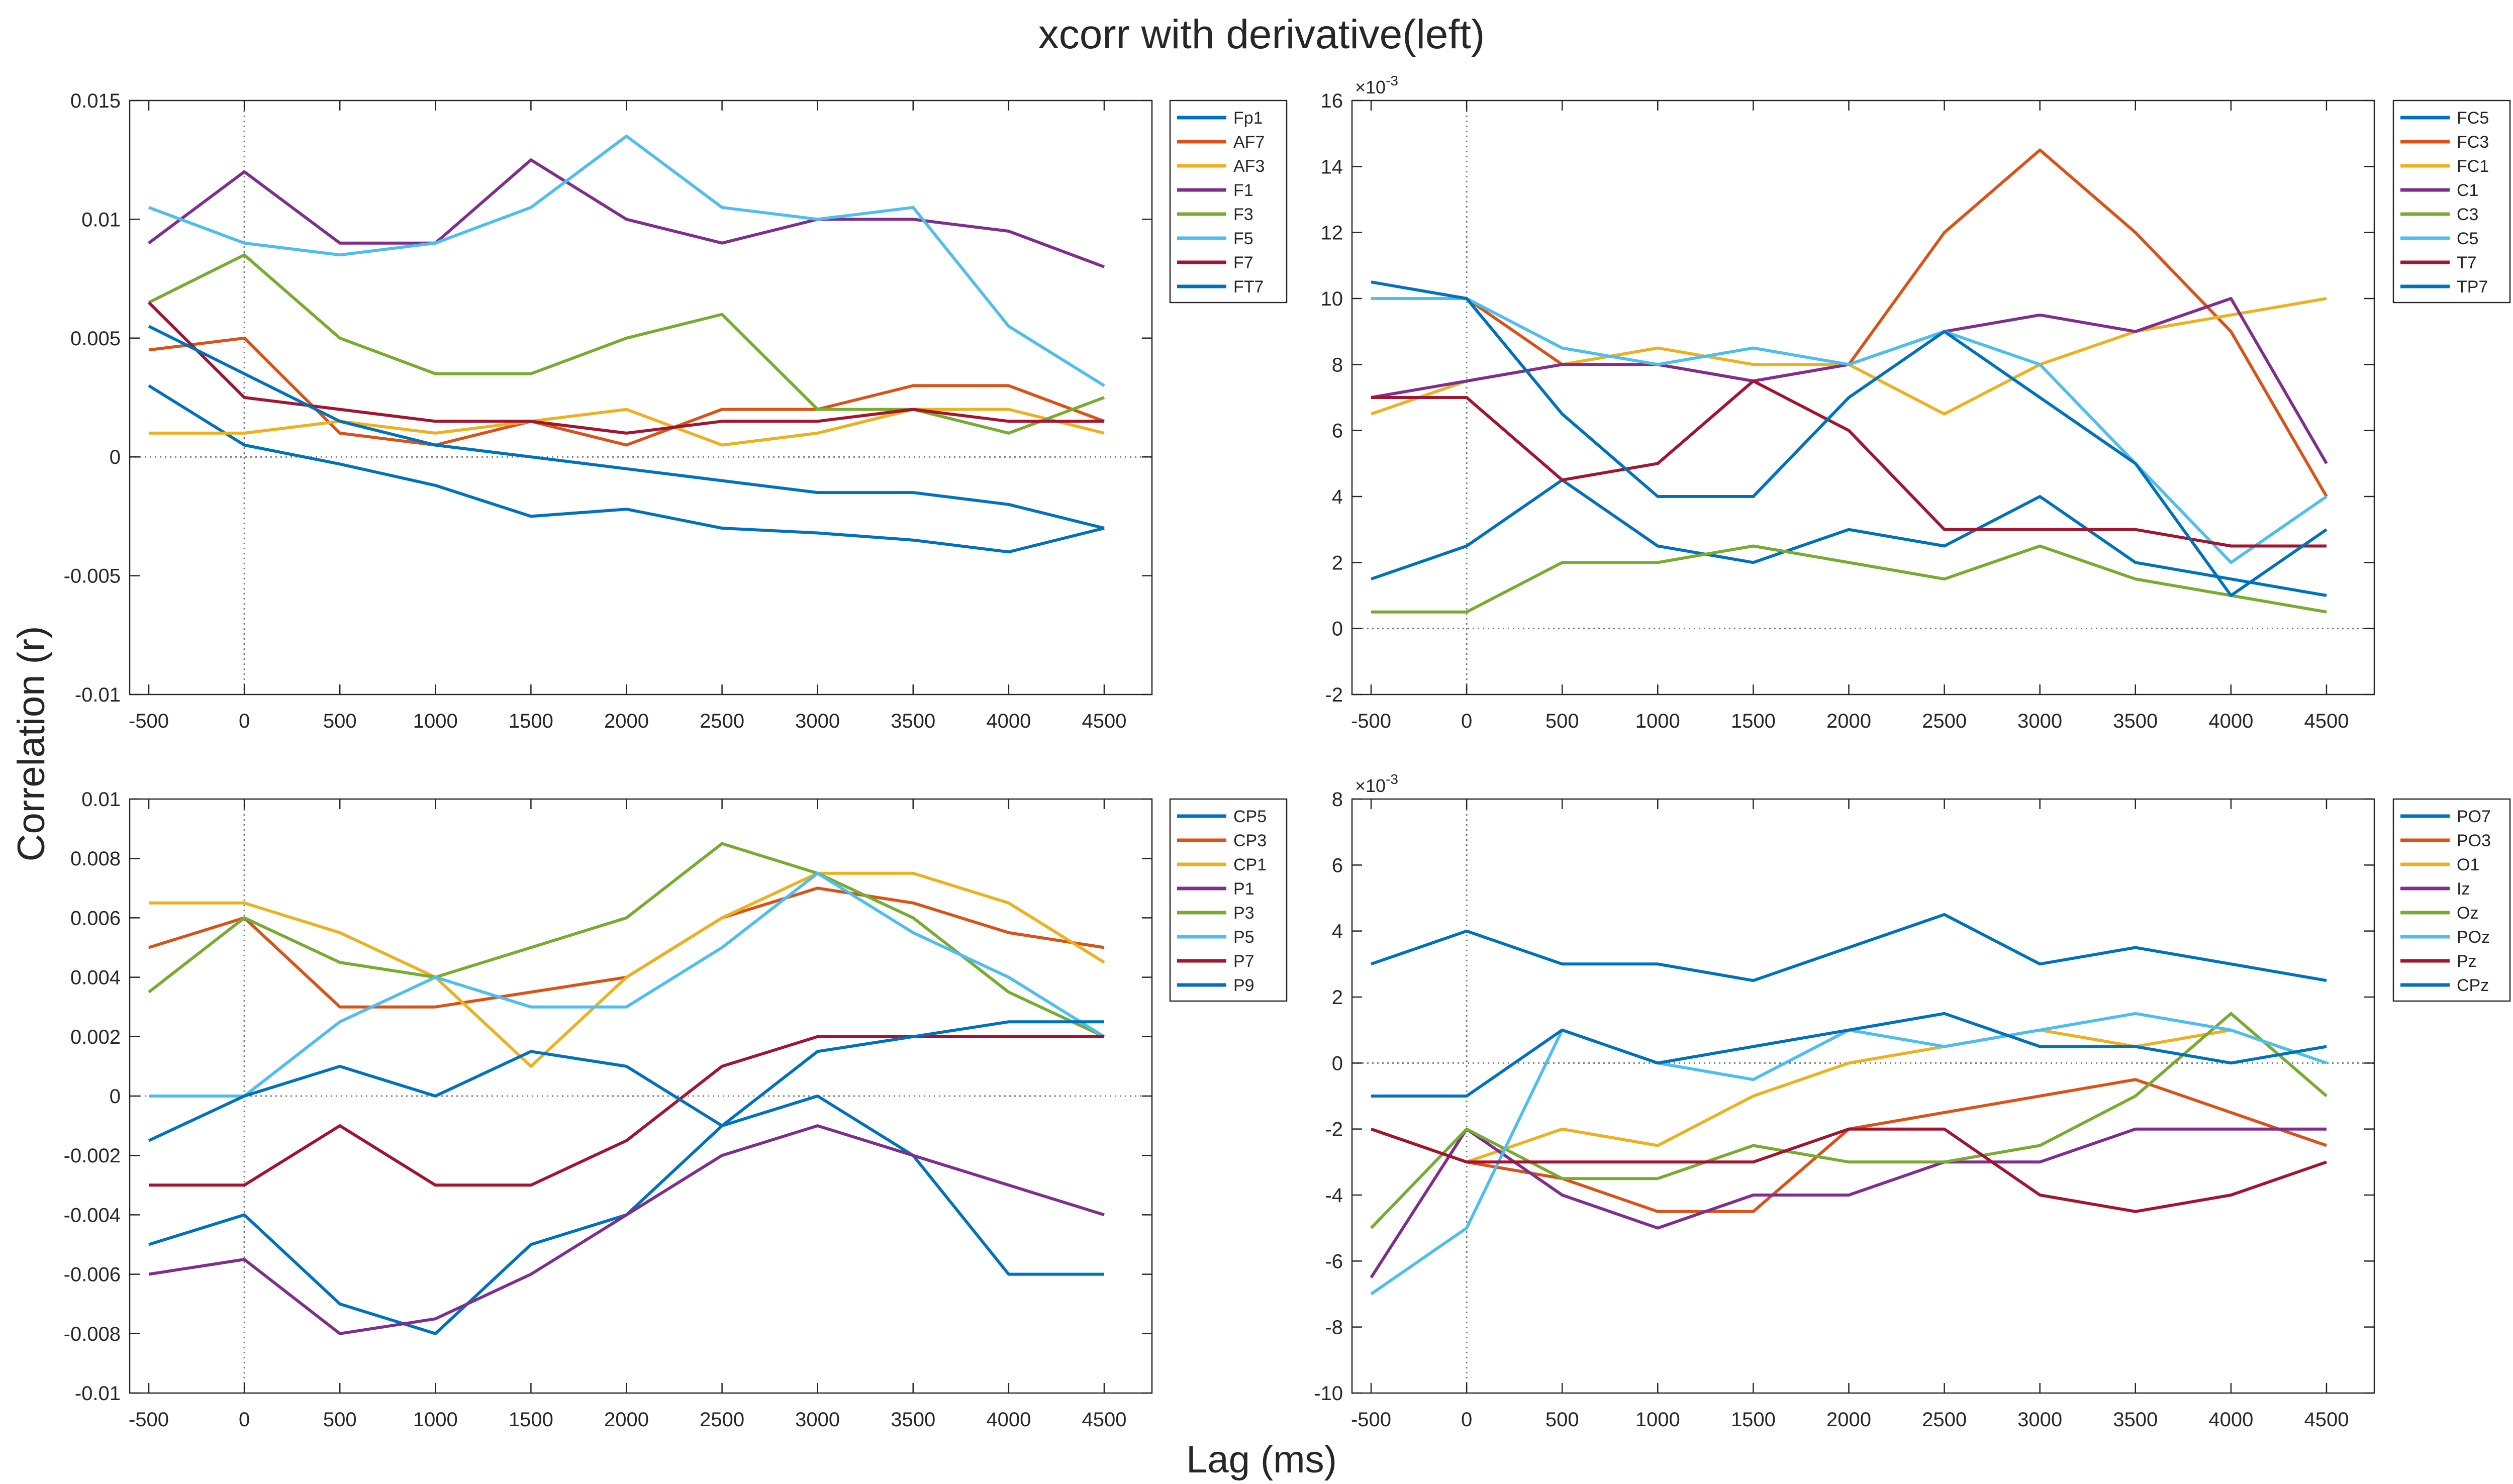 This screenshot has height=1484, width=2513. Describe the element at coordinates (1850, 431) in the screenshot. I see `series-line-C5` at that location.